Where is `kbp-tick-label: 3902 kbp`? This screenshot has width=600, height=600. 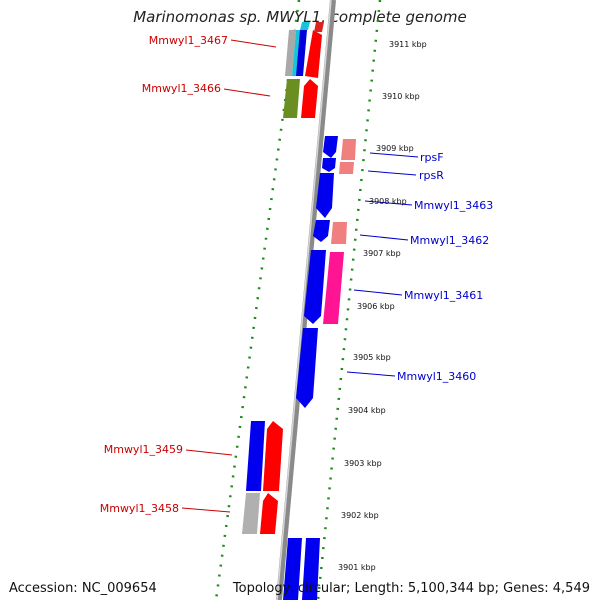 kbp-tick-label: 3902 kbp is located at coordinates (360, 515).